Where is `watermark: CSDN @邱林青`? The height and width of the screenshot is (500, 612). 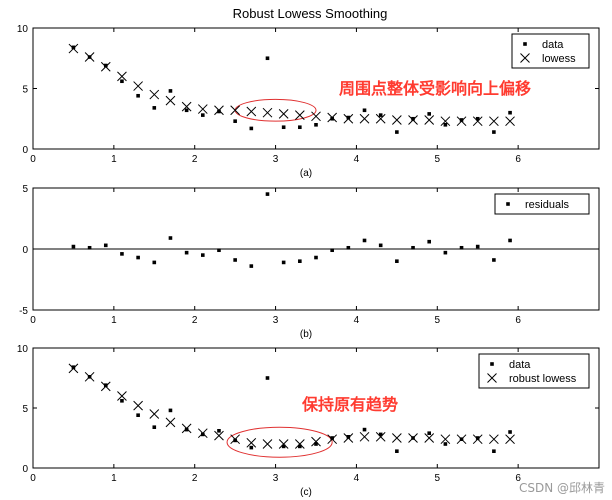
watermark: CSDN @邱林青 is located at coordinates (562, 488).